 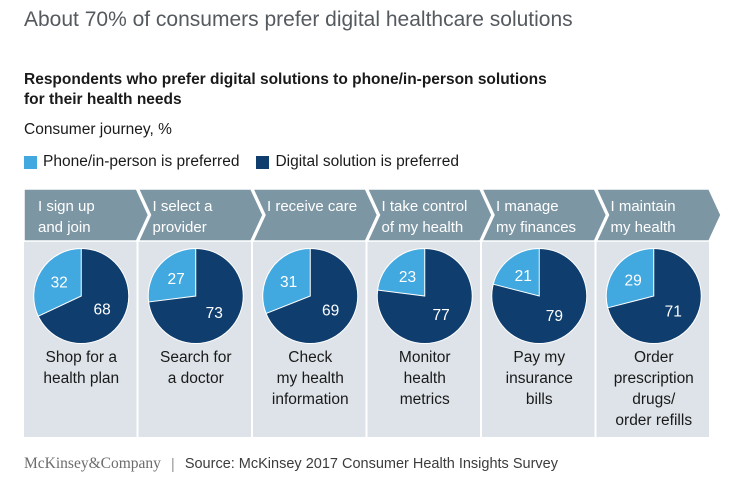 I want to click on pie-label-phone-5: 21, so click(x=523, y=276).